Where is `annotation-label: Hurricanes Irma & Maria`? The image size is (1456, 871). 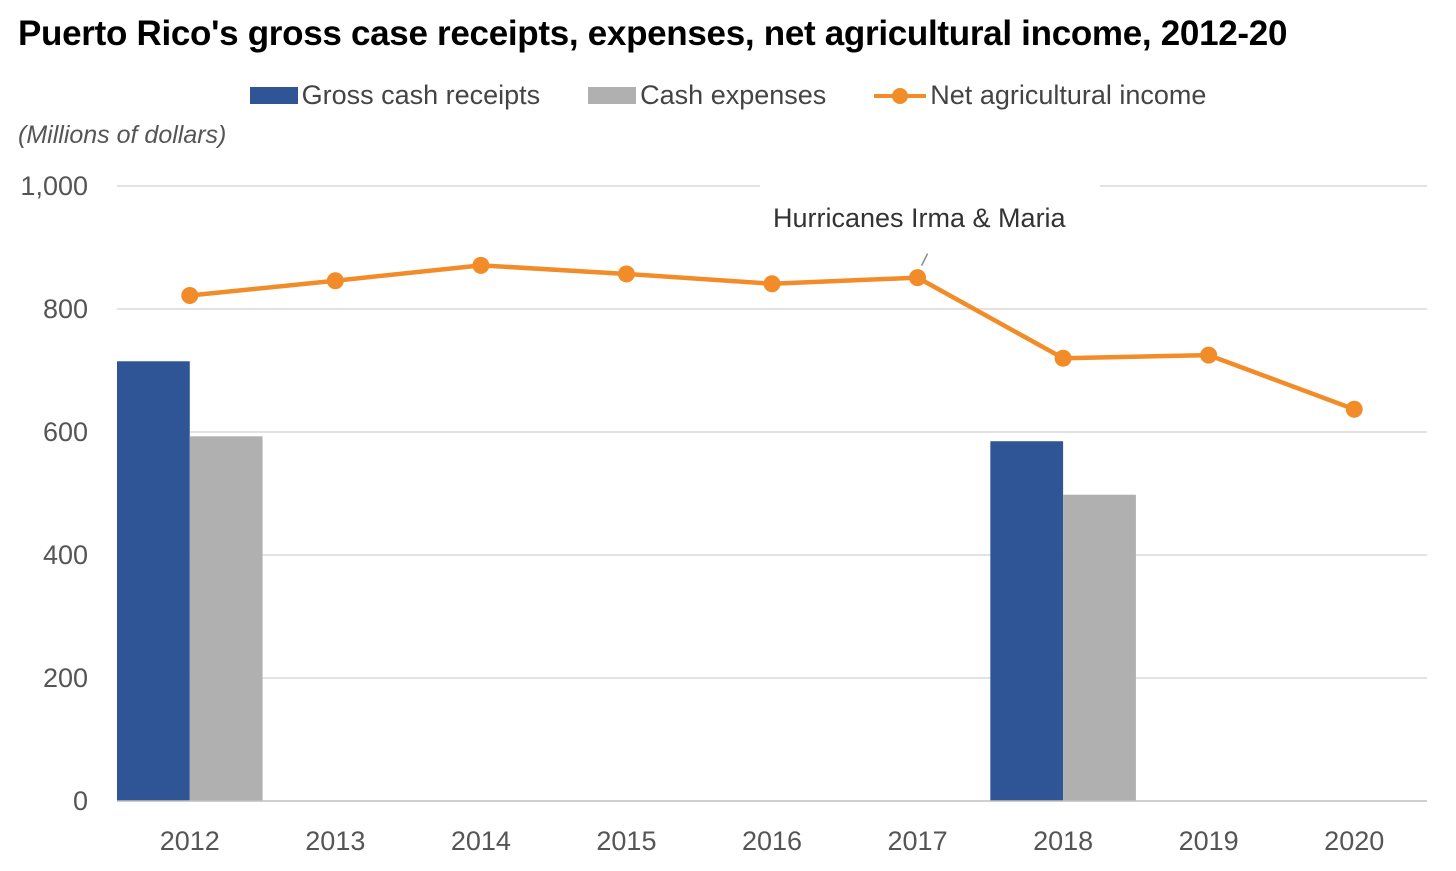 annotation-label: Hurricanes Irma & Maria is located at coordinates (920, 218).